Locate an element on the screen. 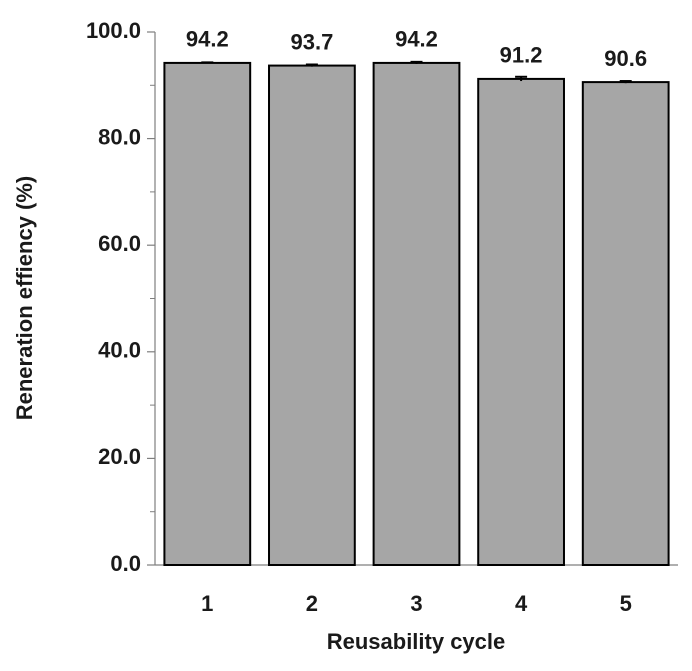 This screenshot has width=692, height=671. y-axis-title: Reneration effiency (%) is located at coordinates (24, 298).